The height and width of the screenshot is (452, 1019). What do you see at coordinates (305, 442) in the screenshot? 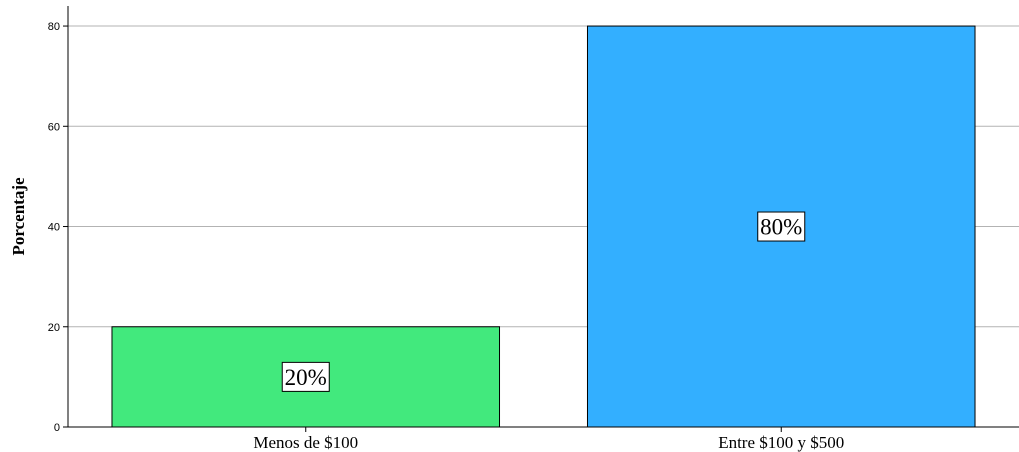
I see `x-category-label: Menos de $100` at bounding box center [305, 442].